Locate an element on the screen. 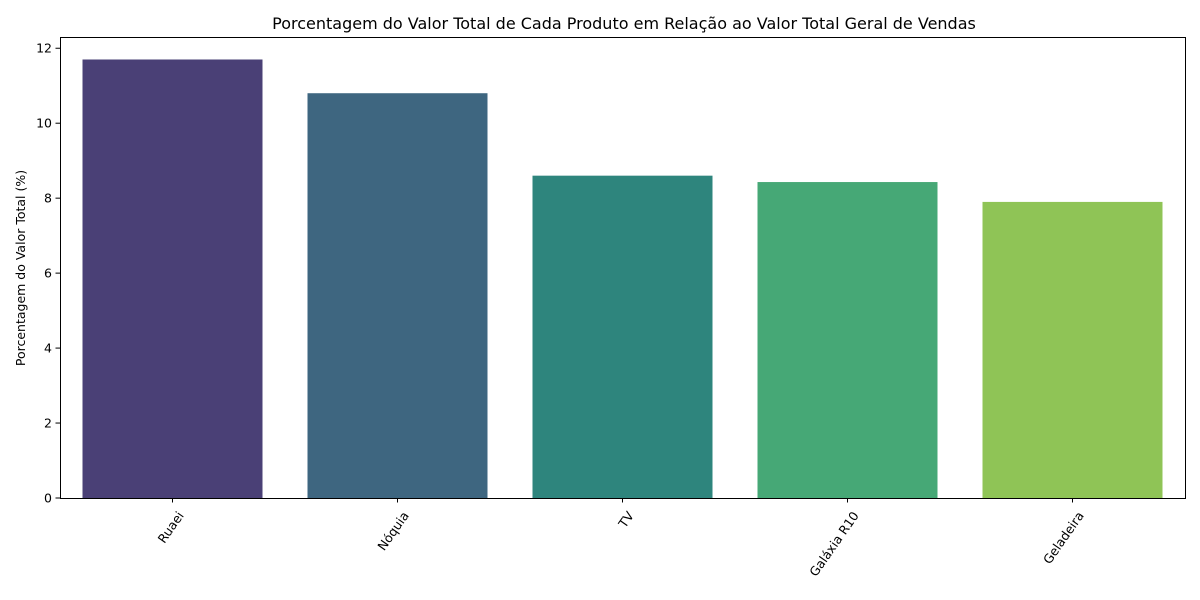  y-axis-ticks: 0 2 4 6 8 10 12 is located at coordinates (48, 273).